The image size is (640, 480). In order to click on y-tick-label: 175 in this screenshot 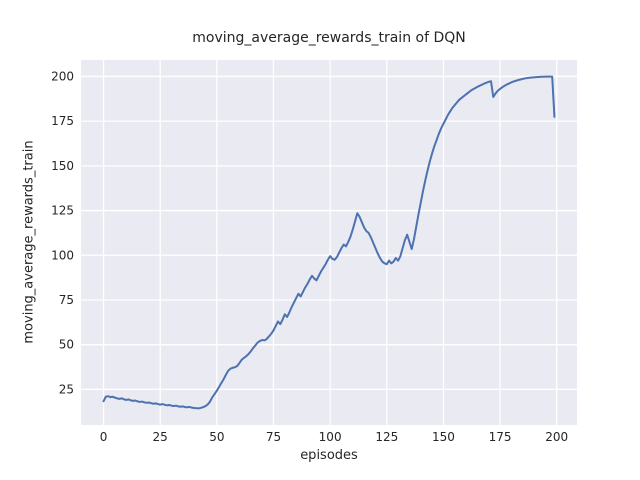, I will do `click(62, 121)`.